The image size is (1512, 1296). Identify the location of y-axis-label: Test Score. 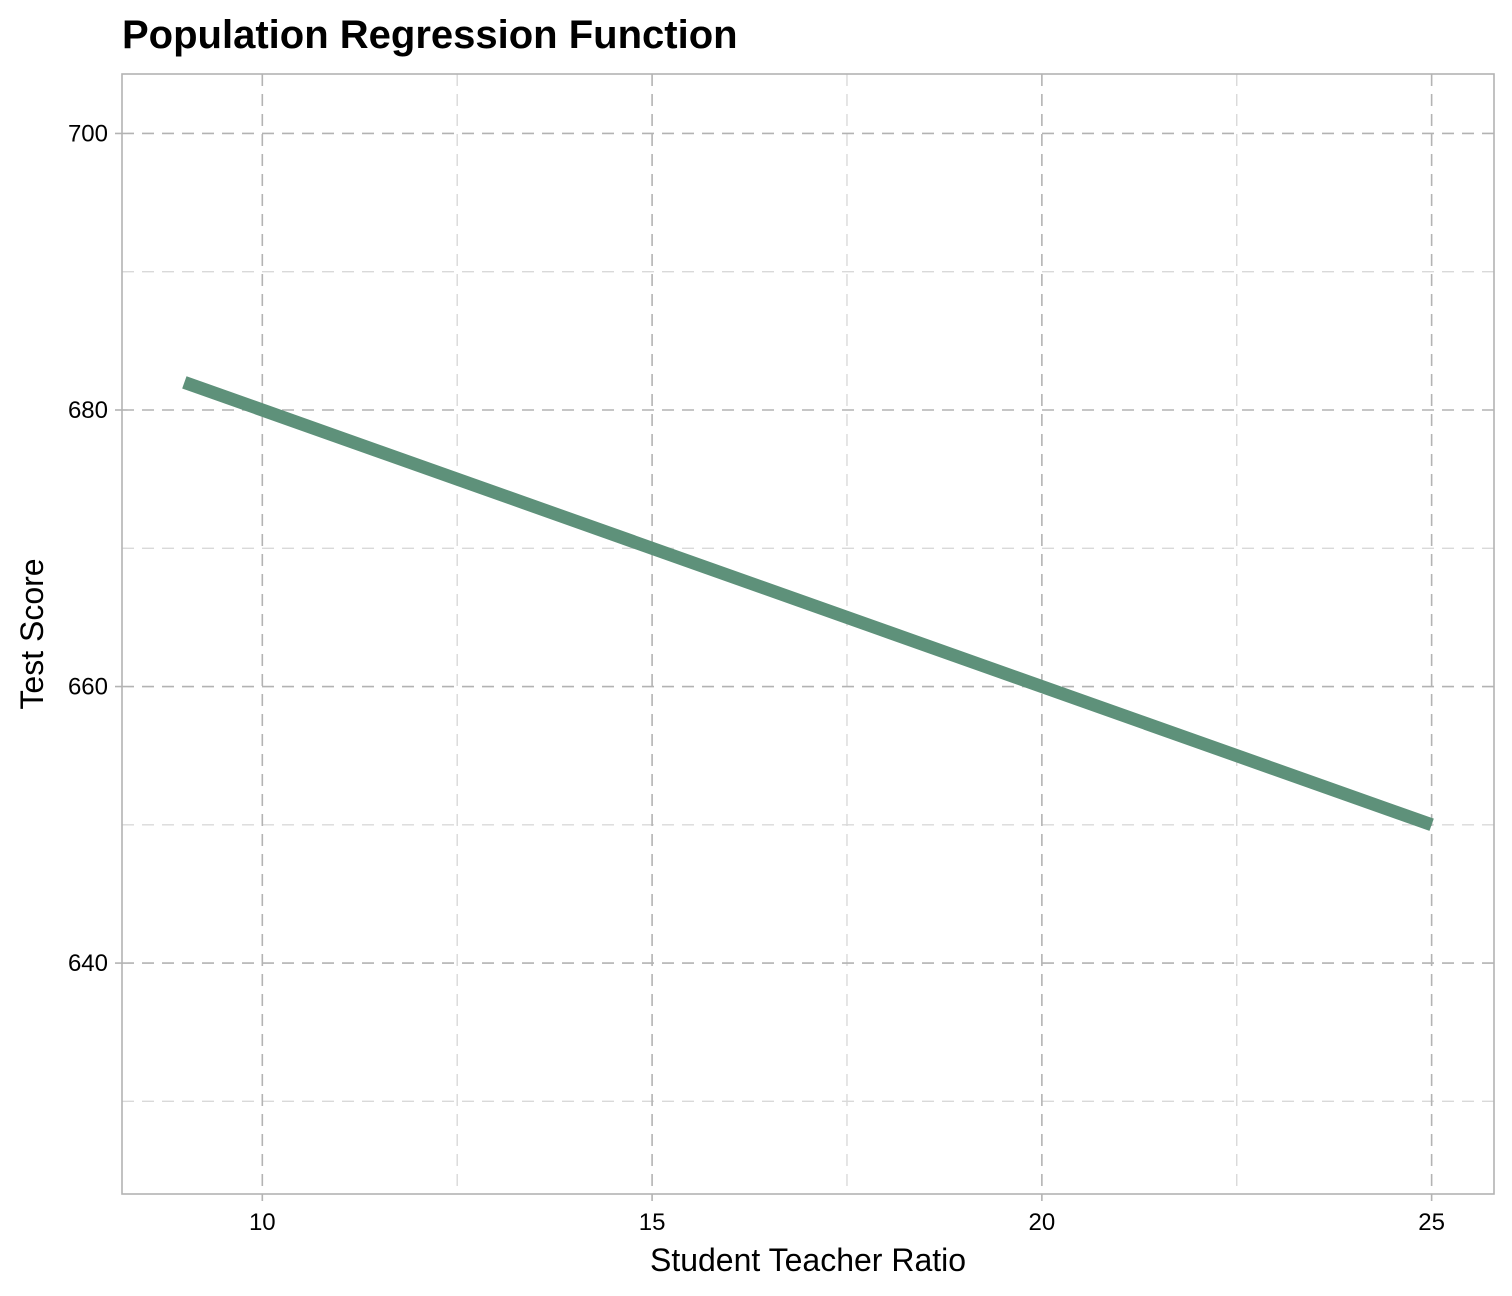
(32, 633).